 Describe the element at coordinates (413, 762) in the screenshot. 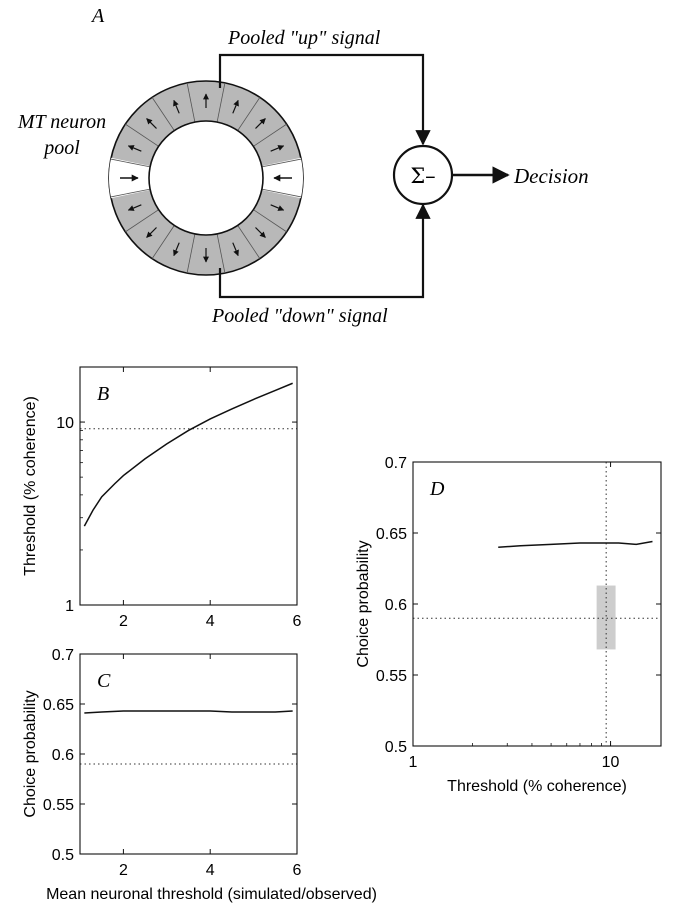

I see `x-tick-label: 1` at that location.